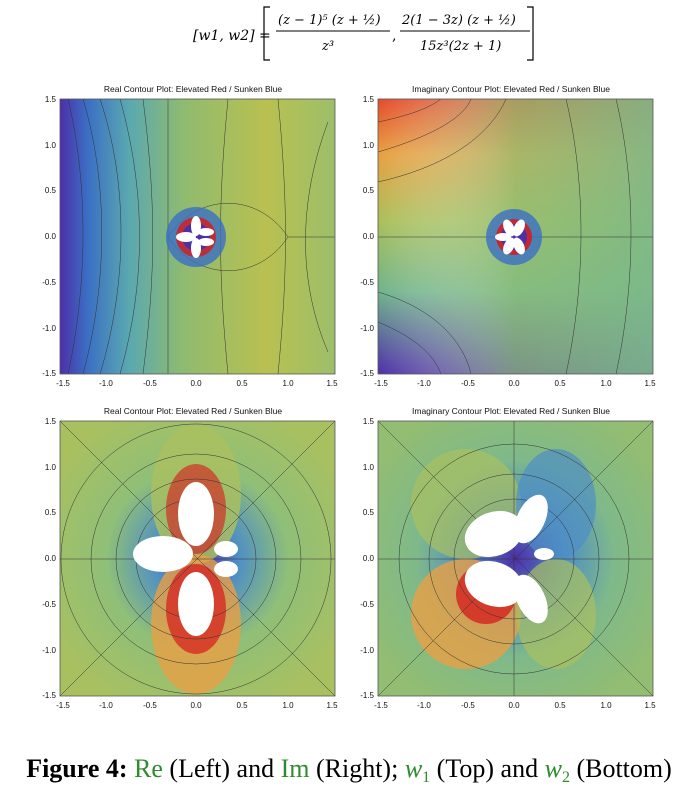 This screenshot has height=795, width=698. What do you see at coordinates (417, 770) in the screenshot?
I see `caption-w1: w1` at bounding box center [417, 770].